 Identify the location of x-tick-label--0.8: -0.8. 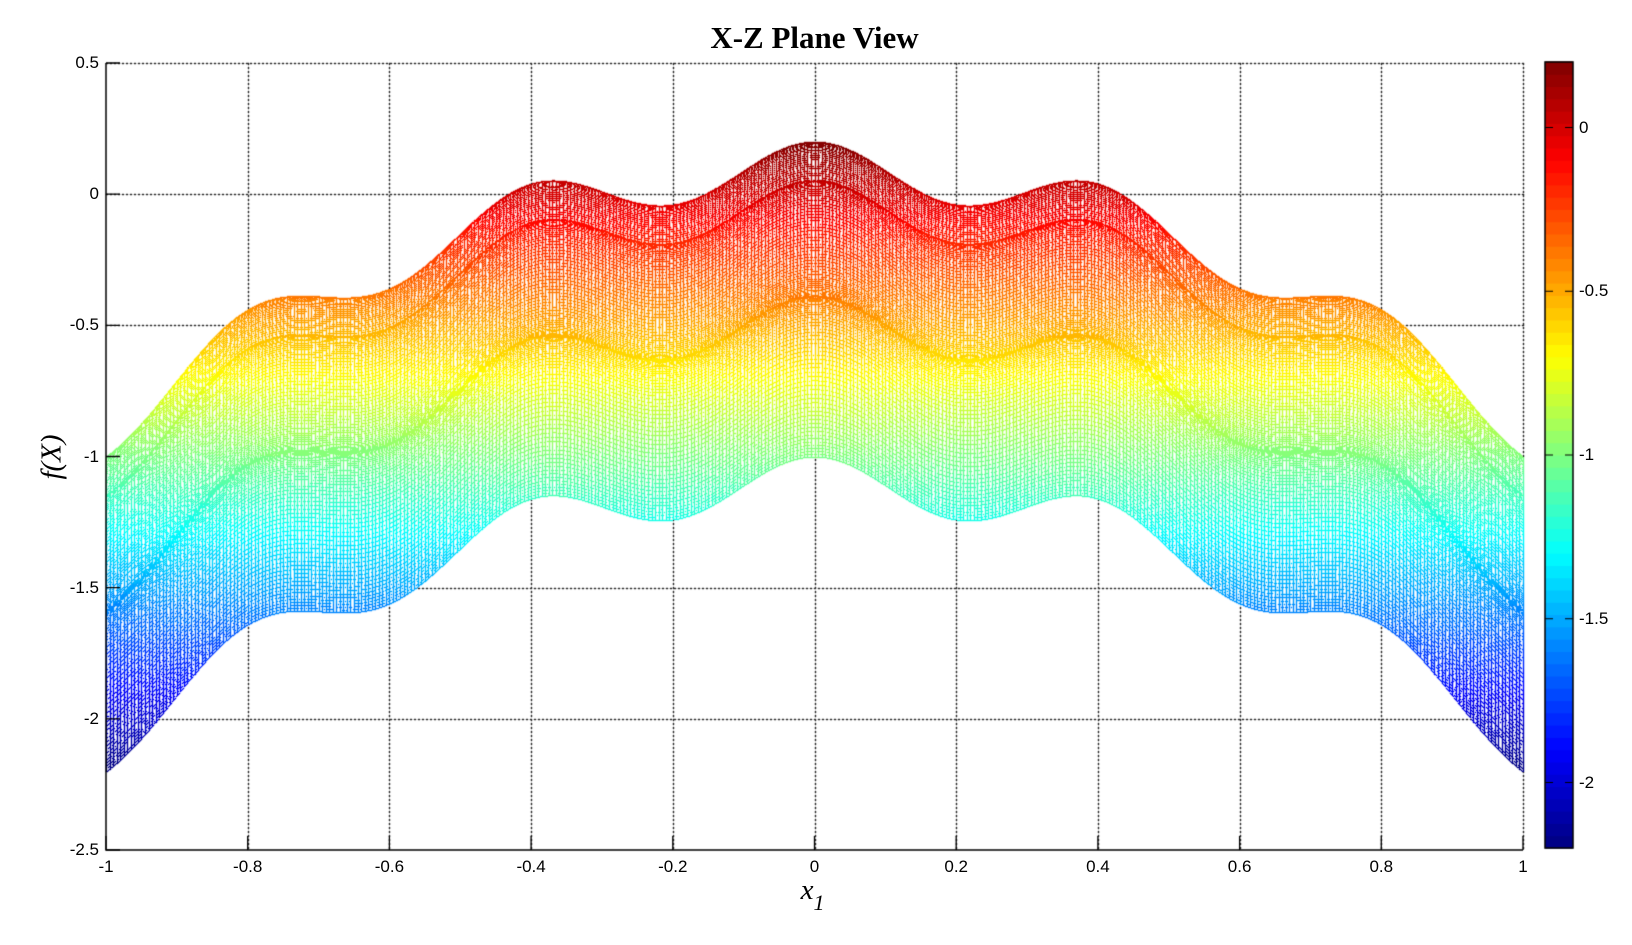
(248, 866).